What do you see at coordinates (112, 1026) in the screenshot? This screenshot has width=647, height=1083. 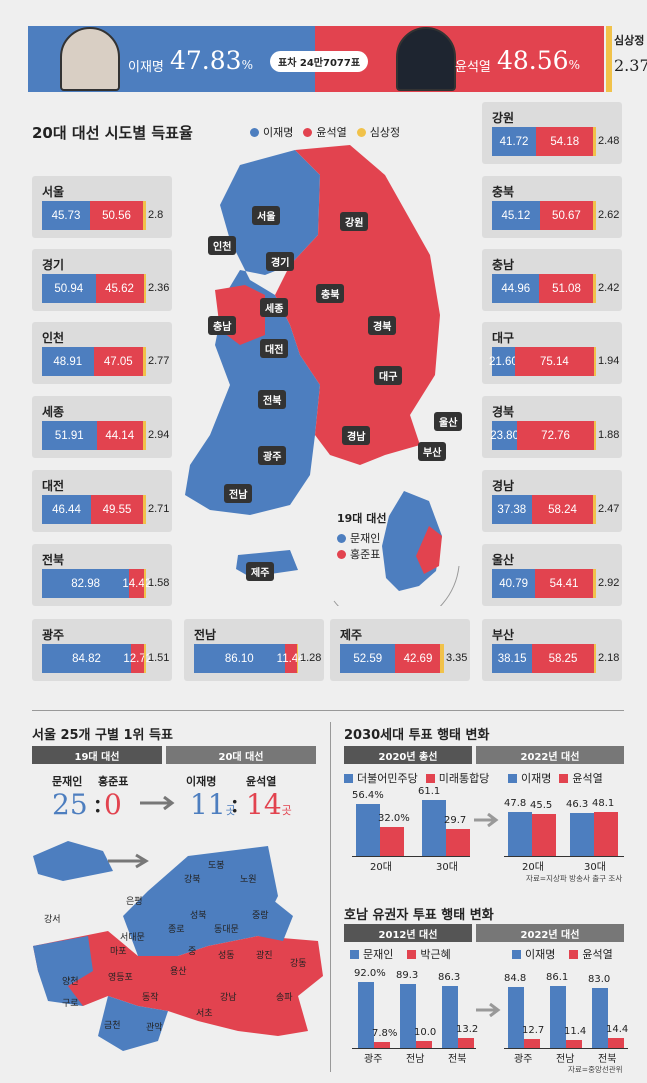 I see `gu-label: 금천` at bounding box center [112, 1026].